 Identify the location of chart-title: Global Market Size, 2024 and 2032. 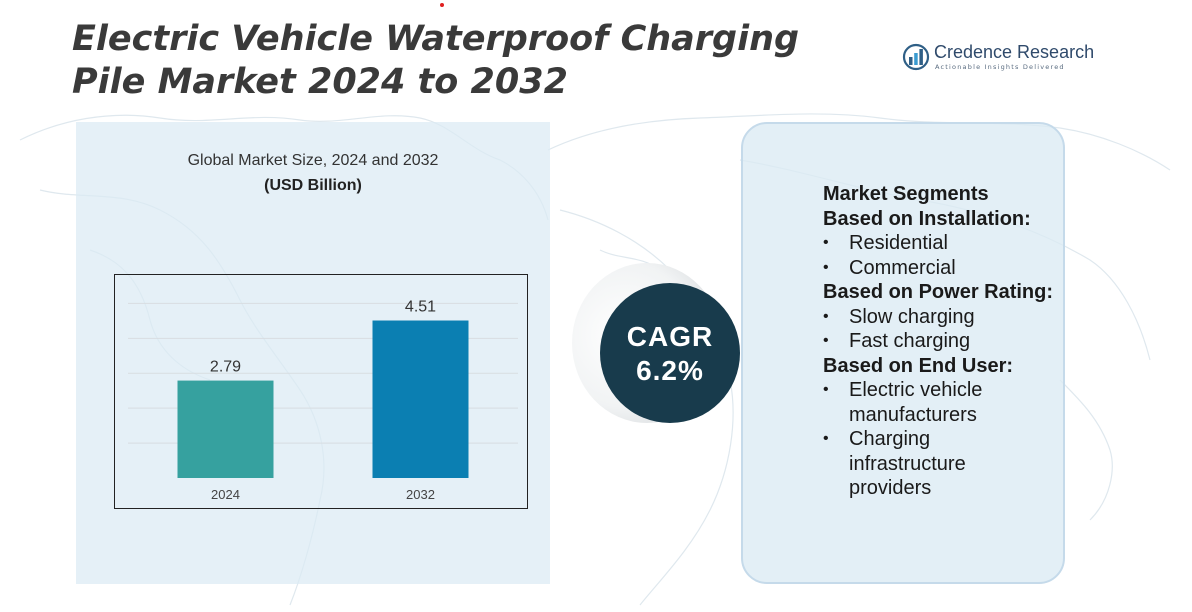
(313, 160).